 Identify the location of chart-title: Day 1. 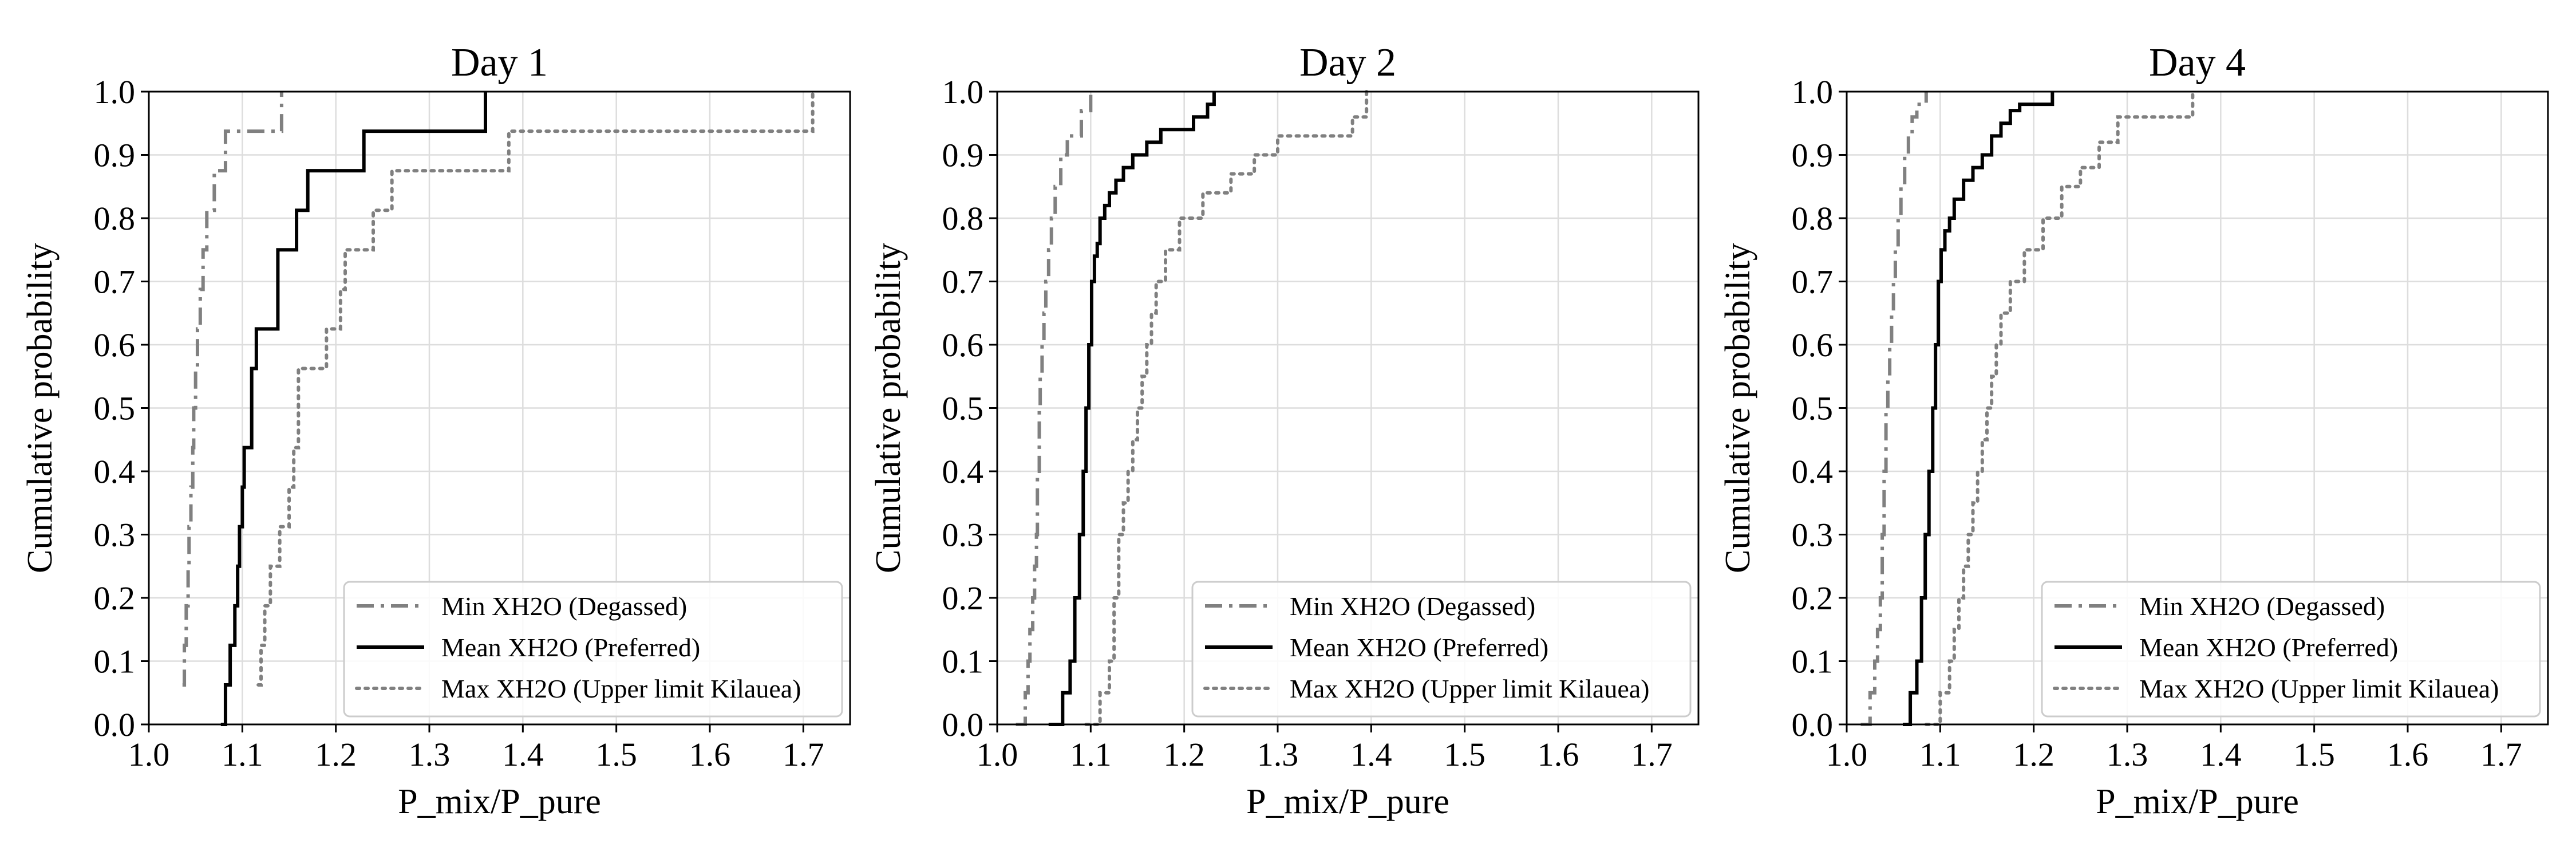
(499, 63).